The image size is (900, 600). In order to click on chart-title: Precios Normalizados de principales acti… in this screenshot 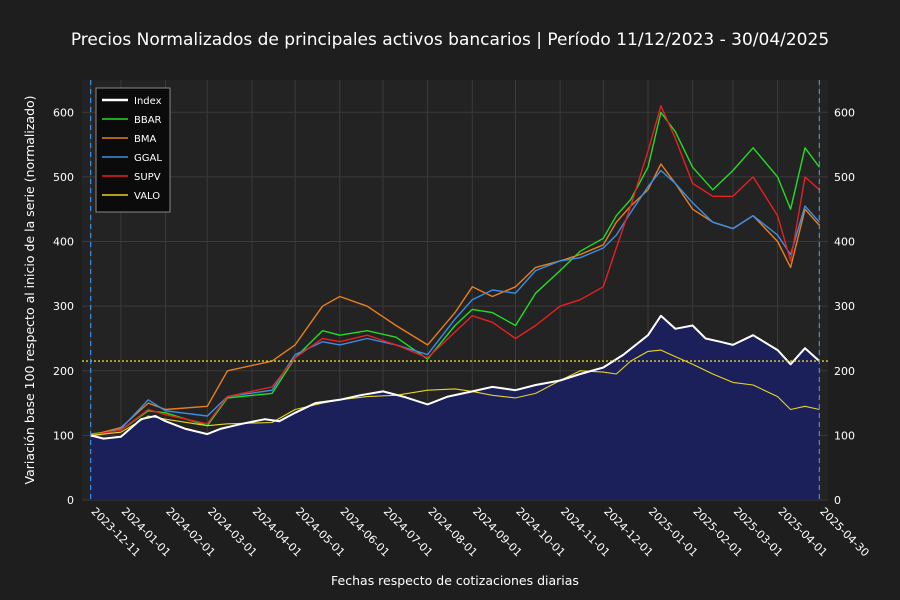, I will do `click(450, 40)`.